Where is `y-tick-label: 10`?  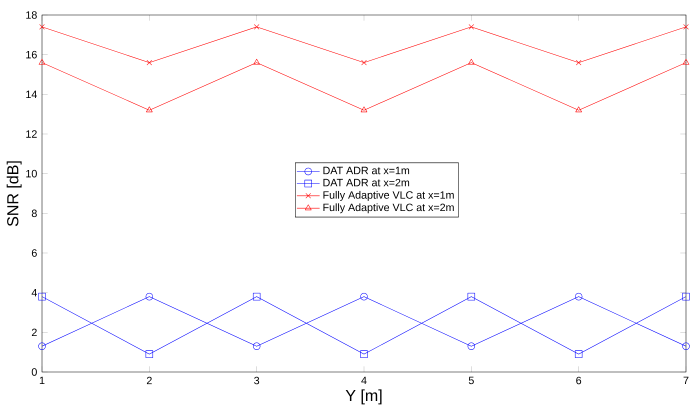 y-tick-label: 10 is located at coordinates (31, 174).